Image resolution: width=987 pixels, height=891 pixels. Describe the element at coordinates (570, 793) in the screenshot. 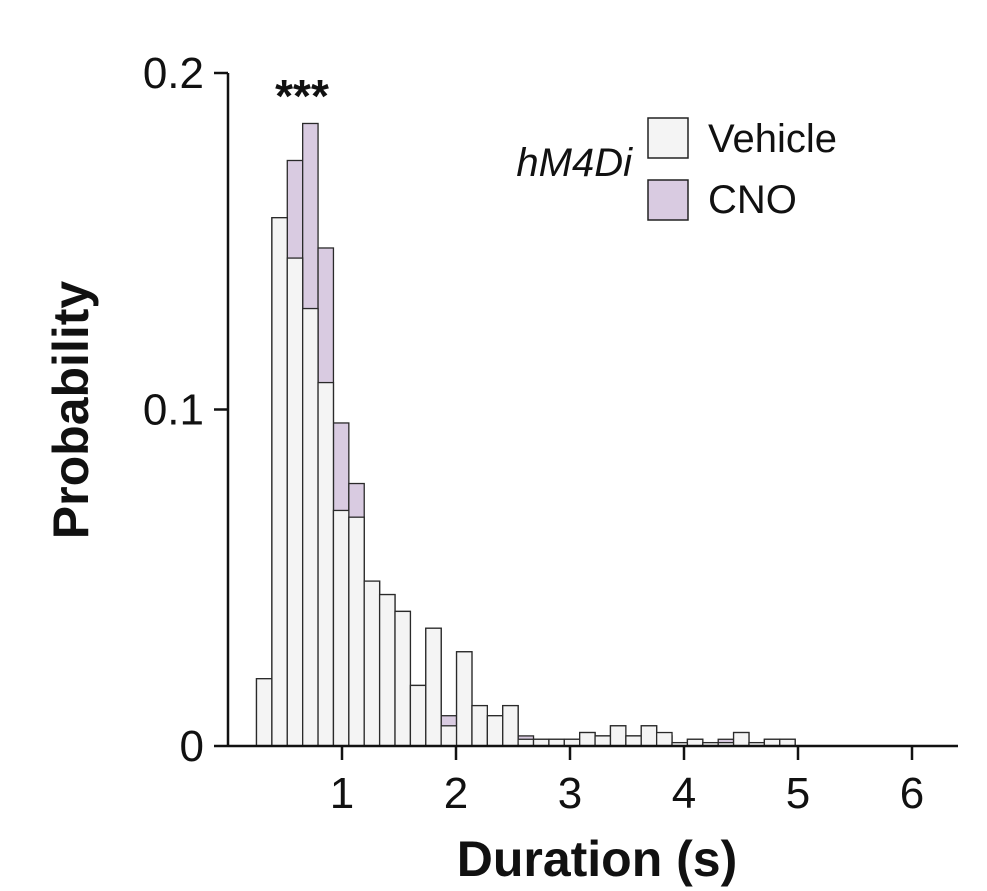

I see `x-tick-label-2: 3` at that location.